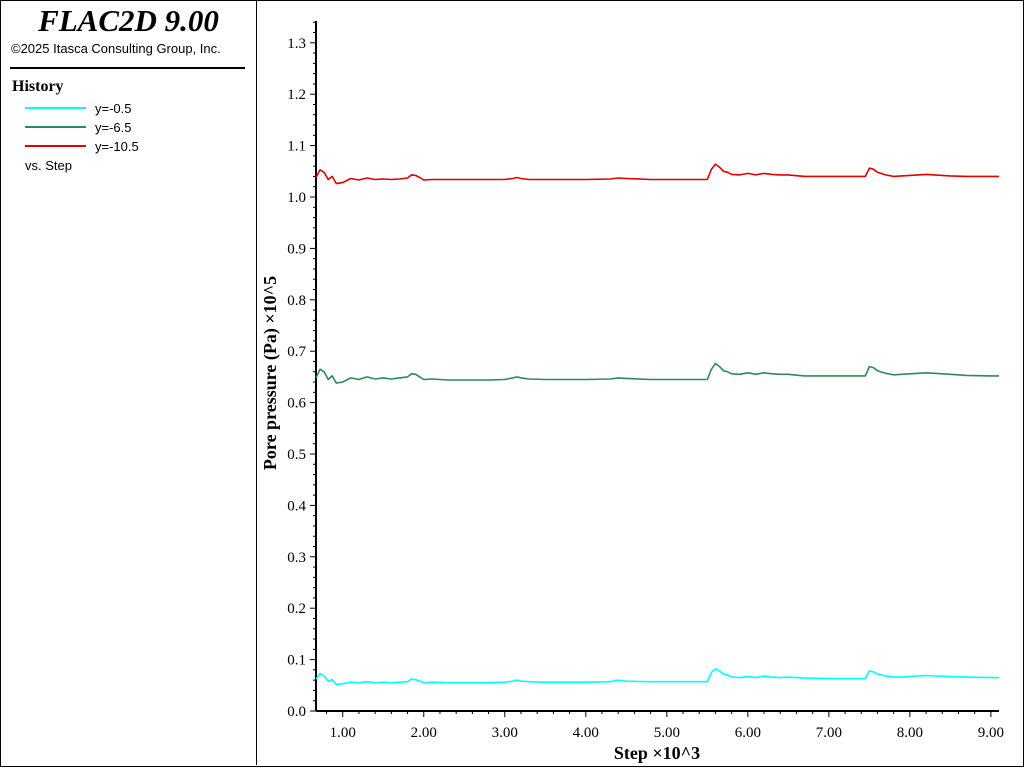  I want to click on y-tick-label: 0.8, so click(296, 301).